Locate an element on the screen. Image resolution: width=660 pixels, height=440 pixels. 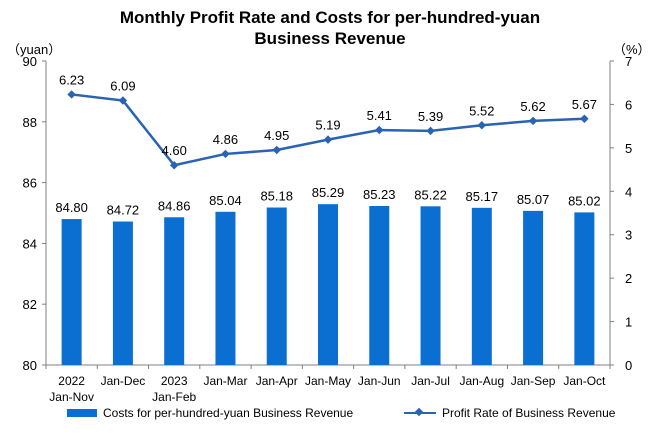
profit-rate-label: 5.52 is located at coordinates (481, 110).